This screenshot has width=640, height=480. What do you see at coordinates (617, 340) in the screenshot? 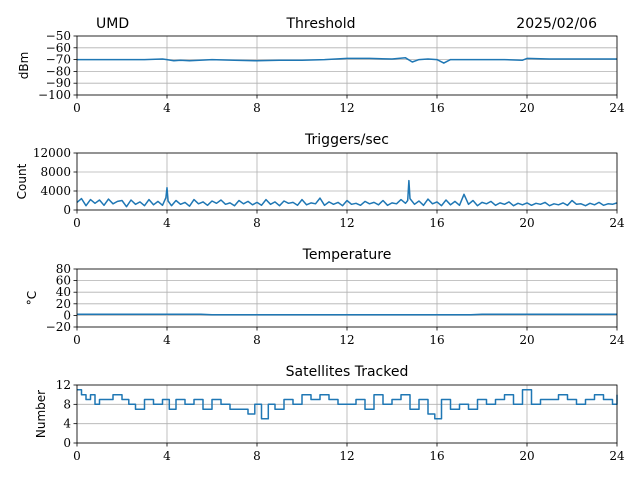
I see `temperature-xtick-label-6: 24` at bounding box center [617, 340].